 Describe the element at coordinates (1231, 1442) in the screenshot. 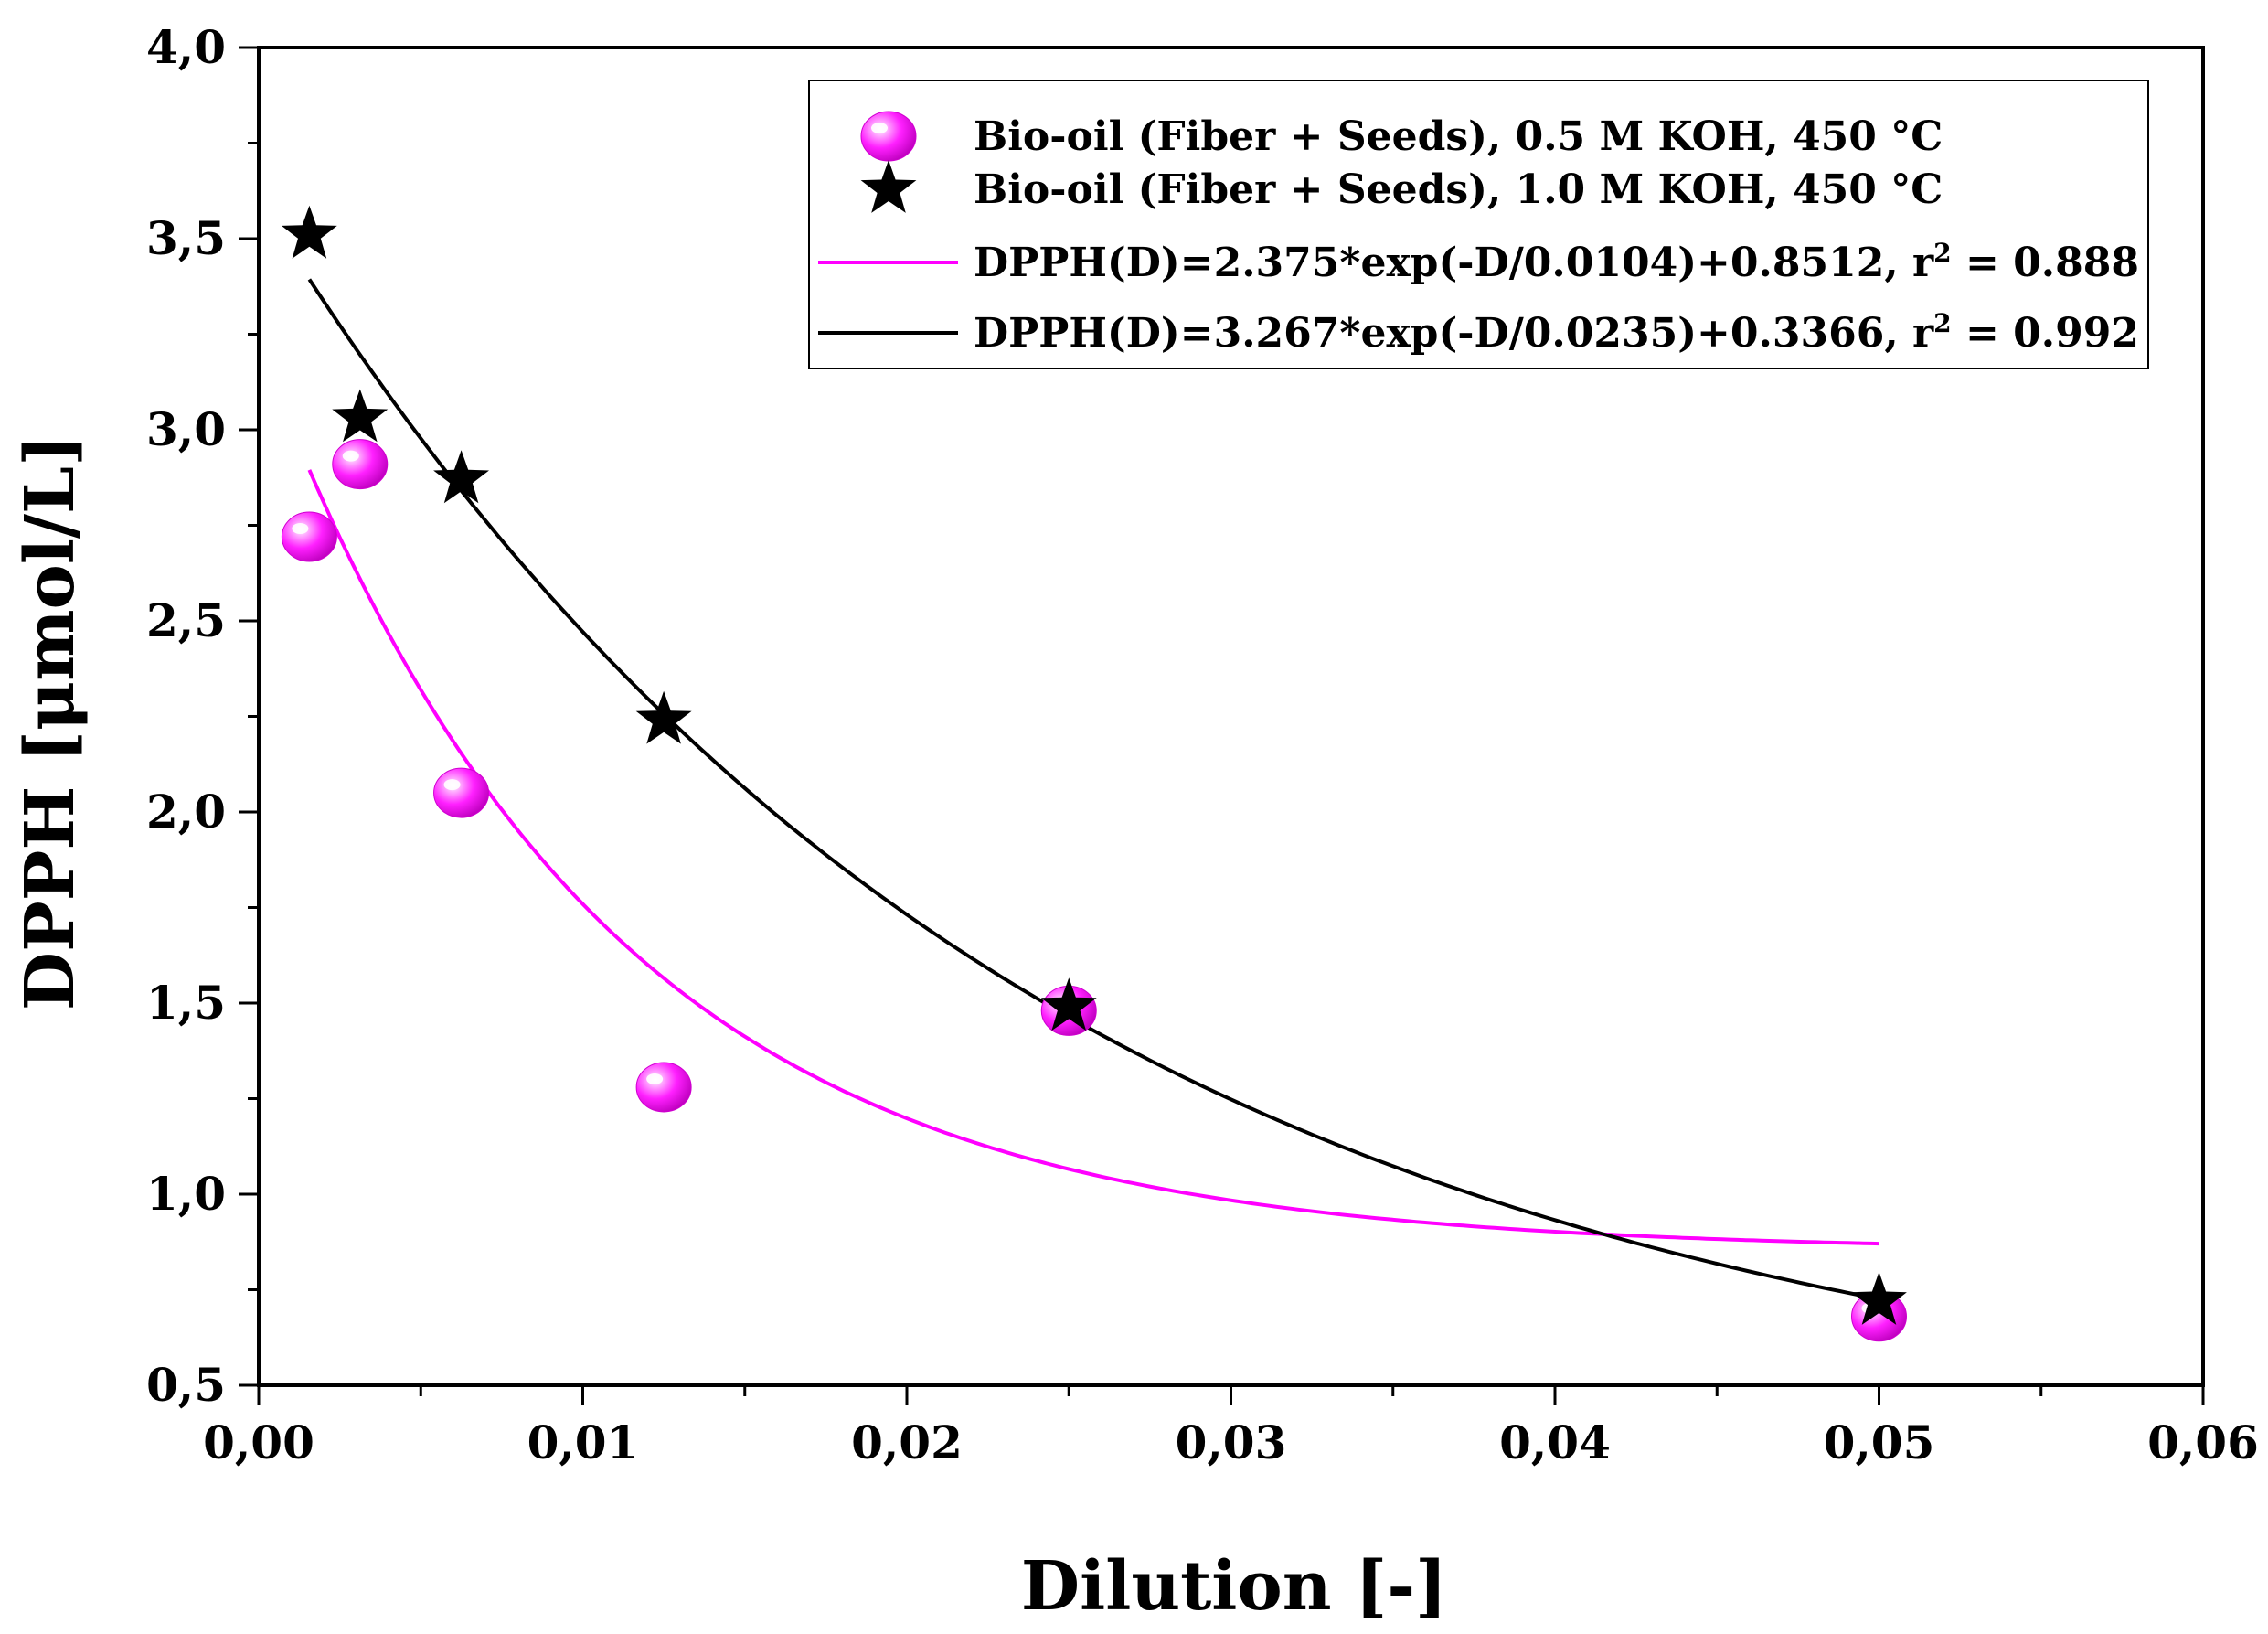

I see `x-tick-label: 0,03` at that location.